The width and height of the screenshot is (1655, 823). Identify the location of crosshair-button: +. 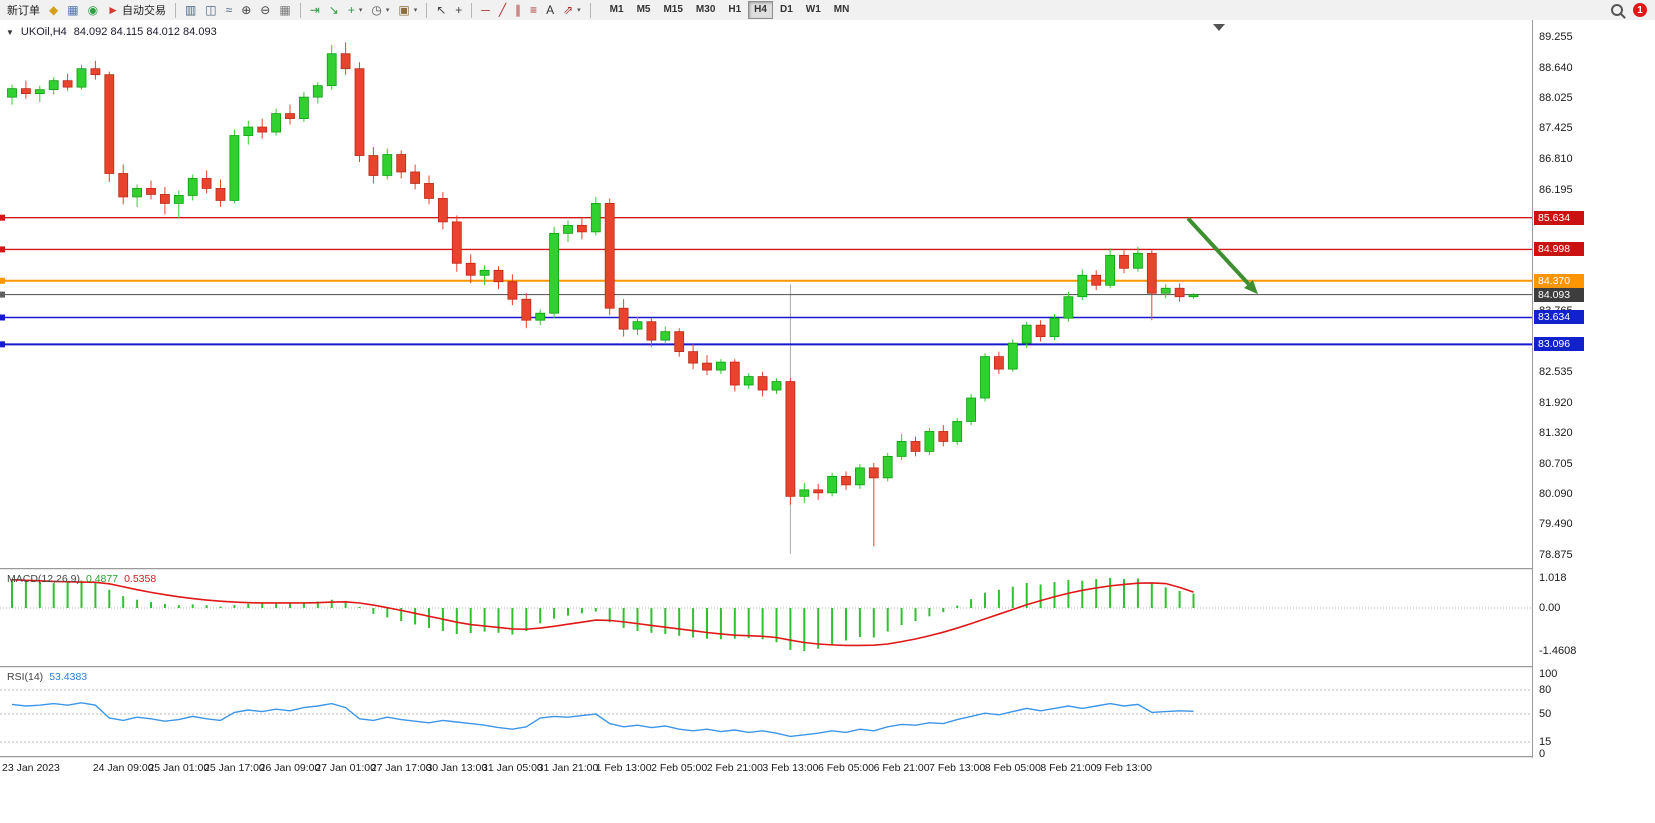
(458, 10).